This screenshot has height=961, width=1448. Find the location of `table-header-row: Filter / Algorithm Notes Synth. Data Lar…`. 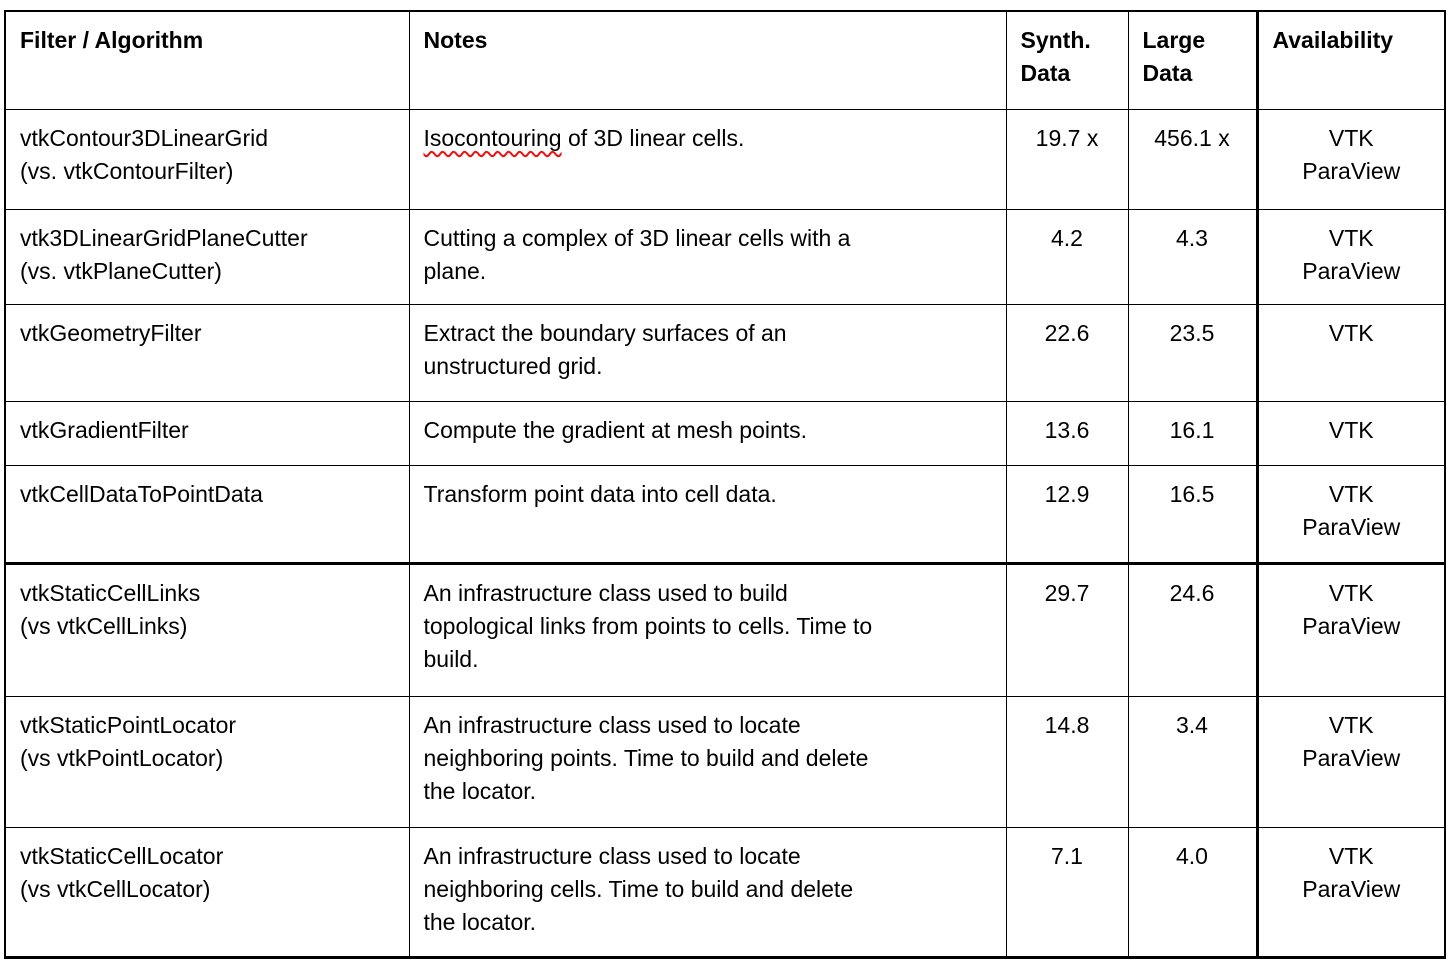

table-header-row: Filter / Algorithm Notes Synth. Data Lar… is located at coordinates (725, 60).